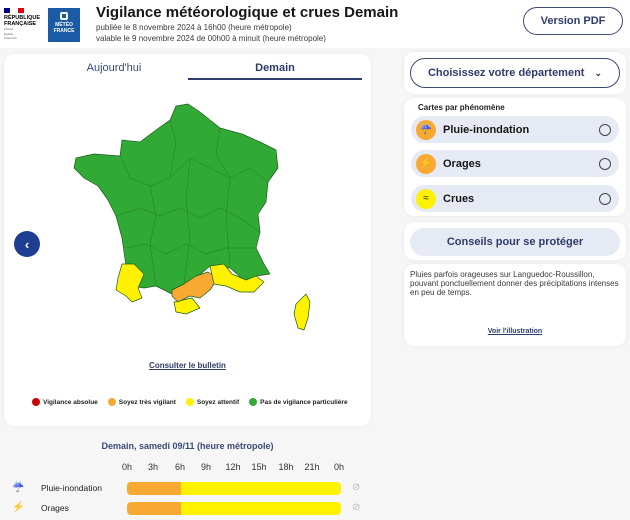 The height and width of the screenshot is (520, 630). I want to click on protection-advice-button: Conseils pour se protéger, so click(515, 242).